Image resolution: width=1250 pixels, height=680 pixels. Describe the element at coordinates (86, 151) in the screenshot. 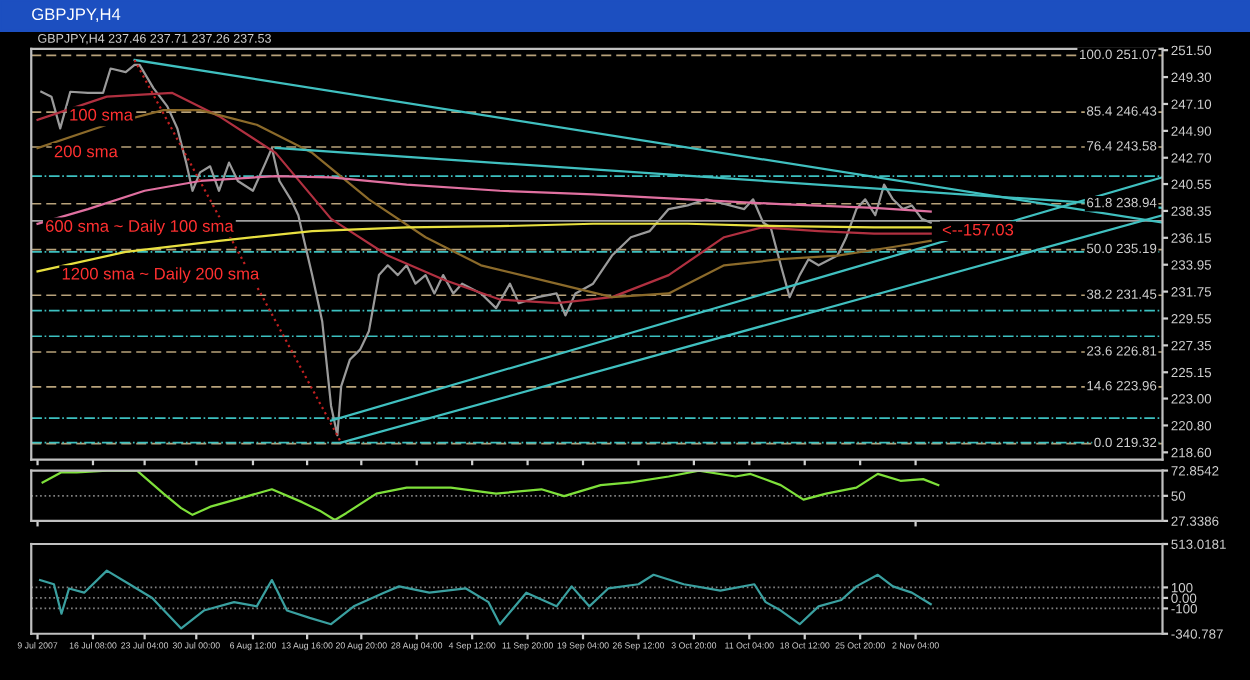

I see `annotation: 200 sma` at that location.